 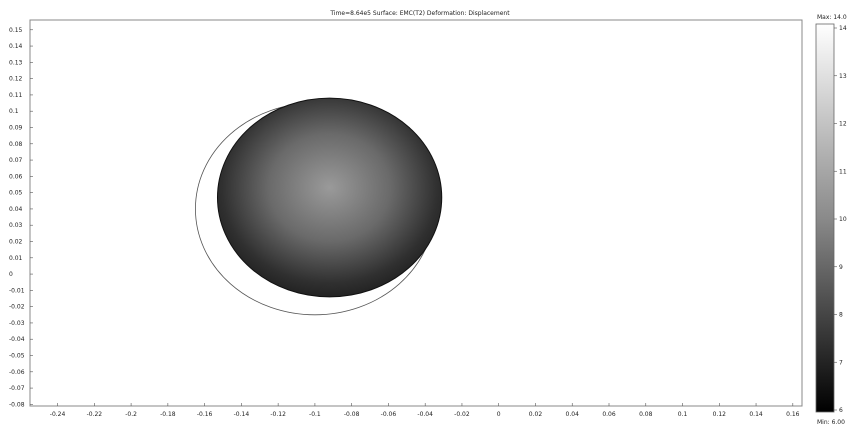 What do you see at coordinates (16, 46) in the screenshot?
I see `y-tick-label: 0.14` at bounding box center [16, 46].